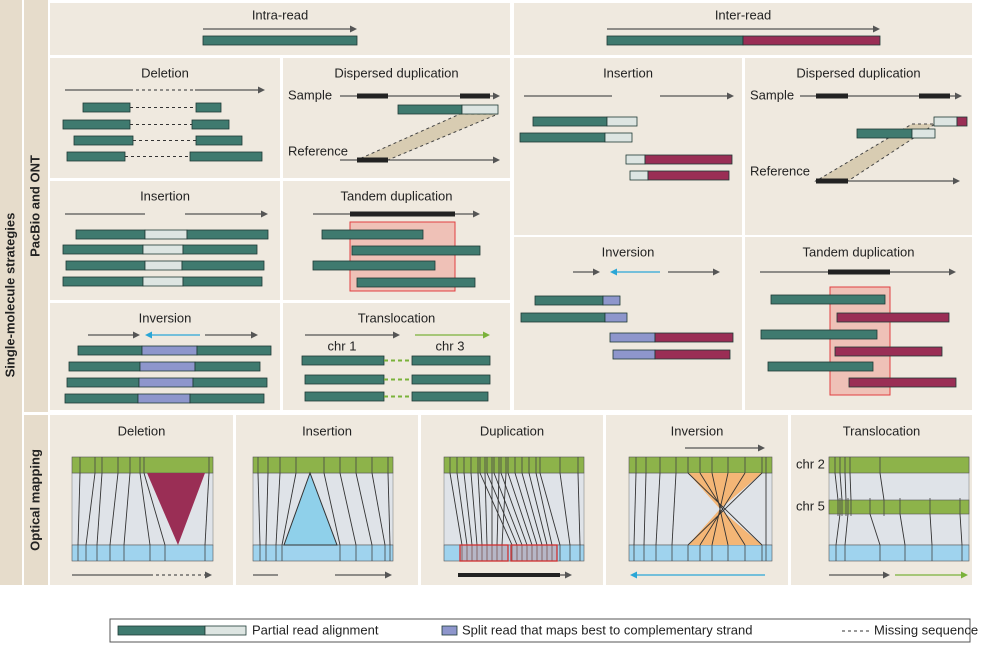 This screenshot has height=652, width=981. I want to click on label: chr 5, so click(810, 505).